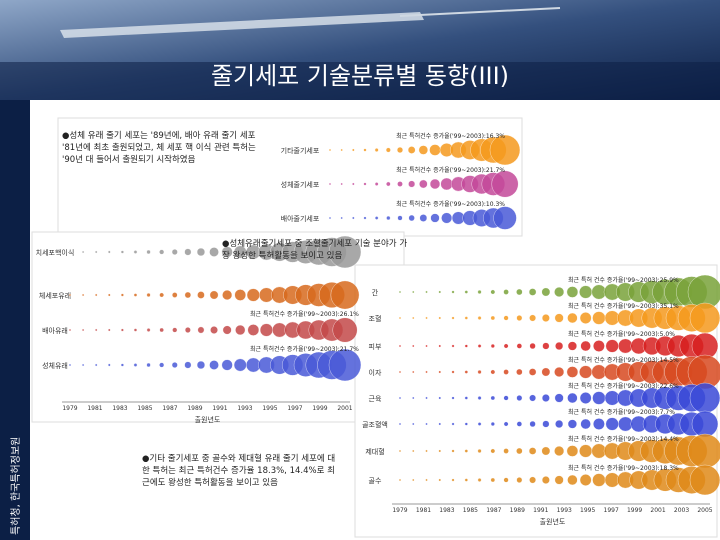  I want to click on row-label: 조혈, so click(375, 318).